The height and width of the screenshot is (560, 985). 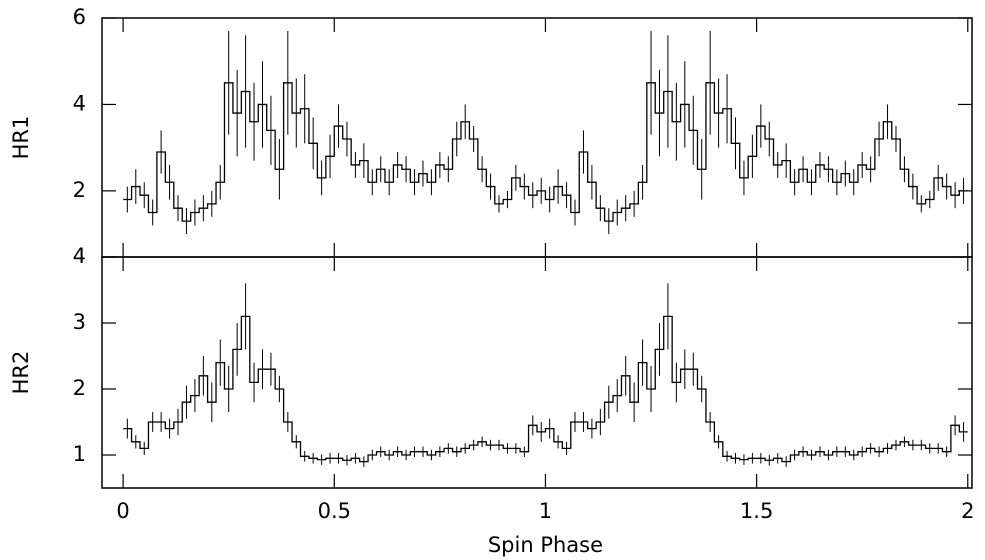 I want to click on y-axis-label: HR1, so click(x=21, y=138).